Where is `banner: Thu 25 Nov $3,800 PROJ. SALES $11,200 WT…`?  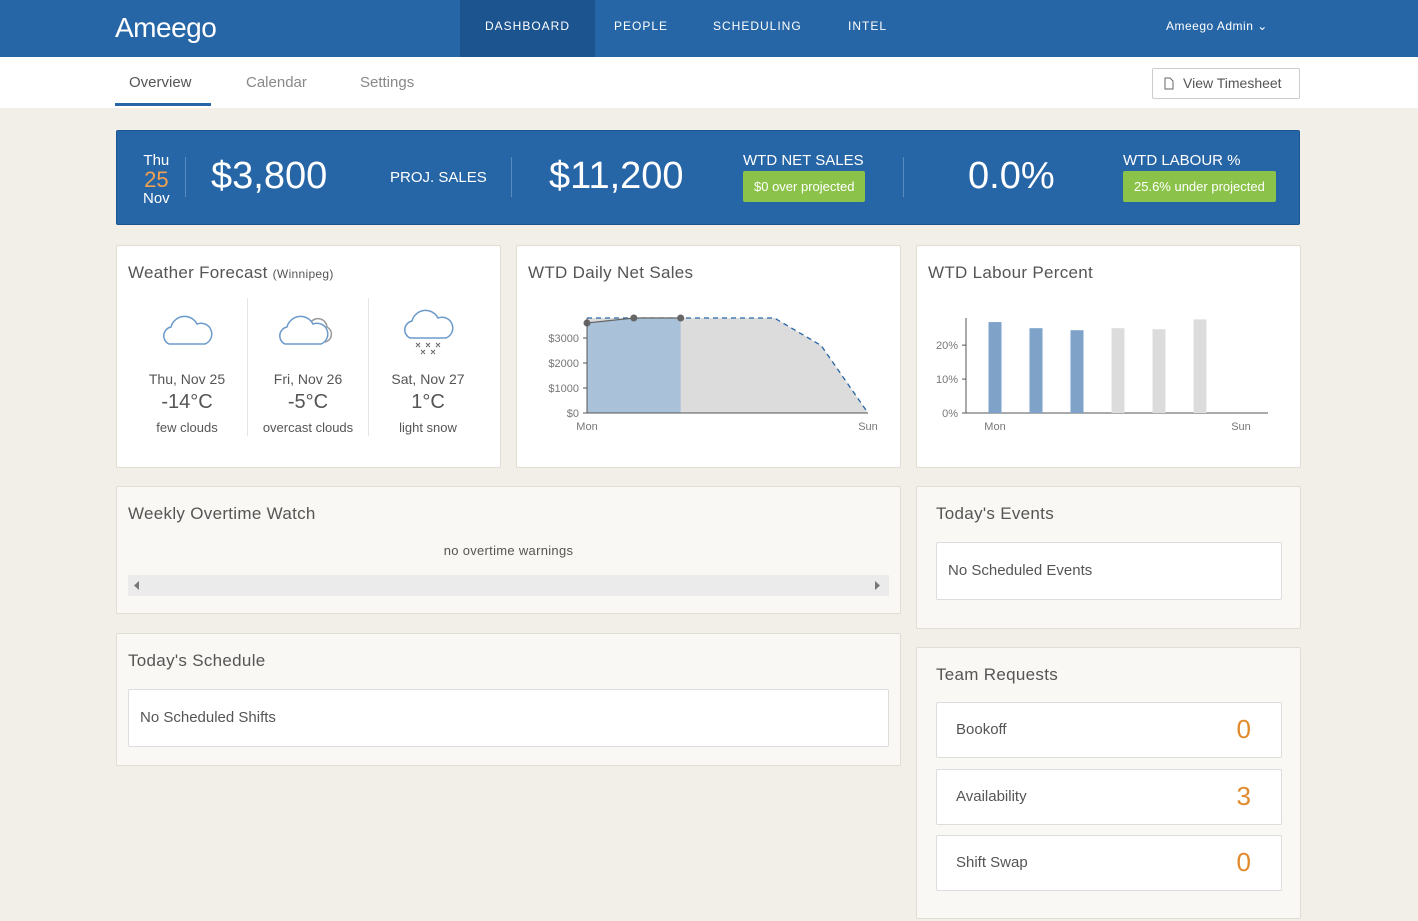 banner: Thu 25 Nov $3,800 PROJ. SALES $11,200 WT… is located at coordinates (708, 177).